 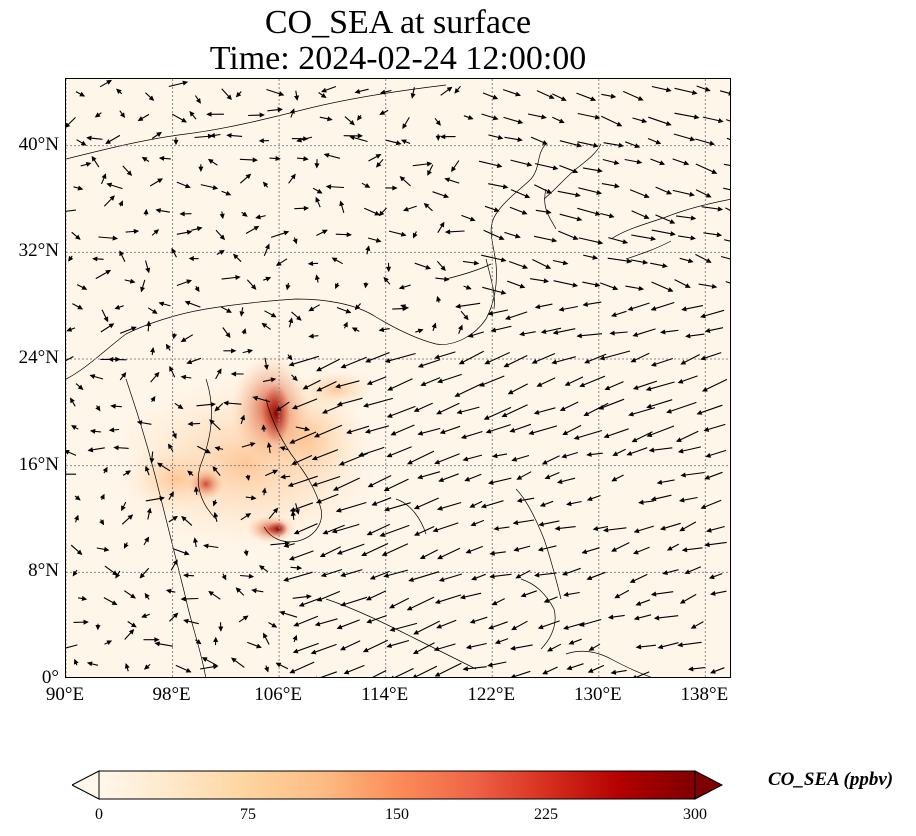 I want to click on colorbar-tick-label: 150, so click(x=397, y=814).